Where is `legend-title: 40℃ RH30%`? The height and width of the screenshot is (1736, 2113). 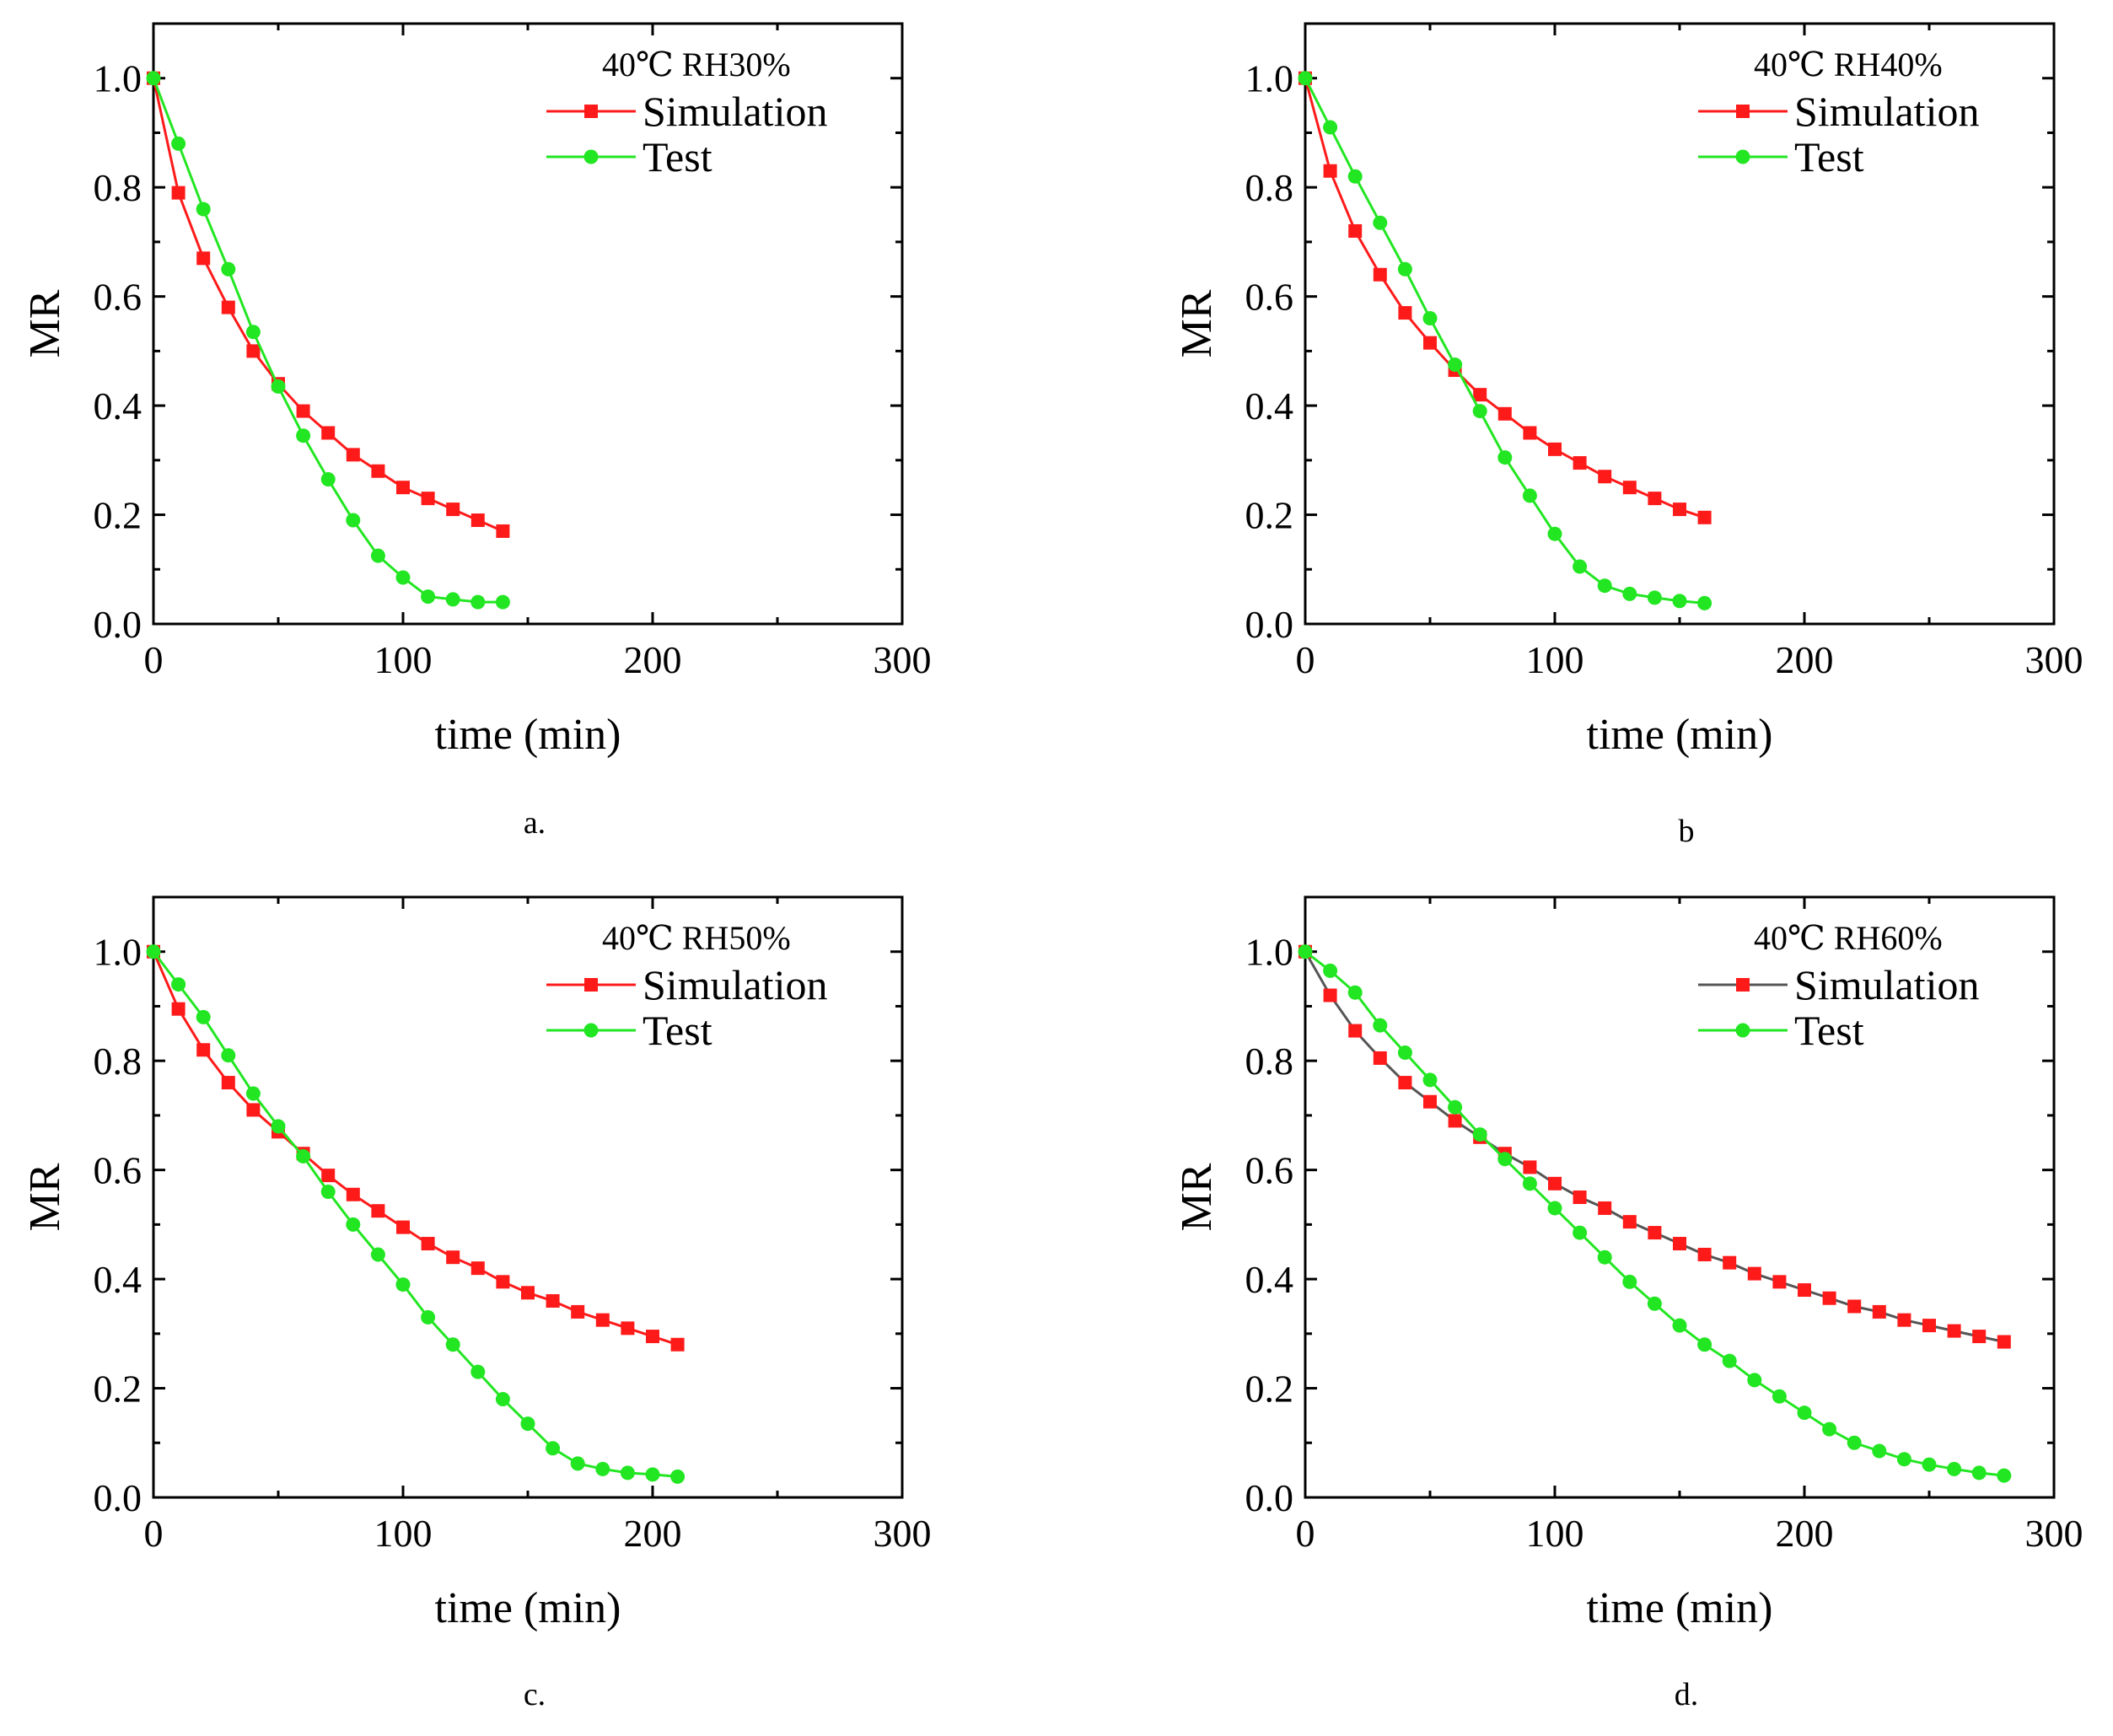
legend-title: 40℃ RH30% is located at coordinates (697, 64).